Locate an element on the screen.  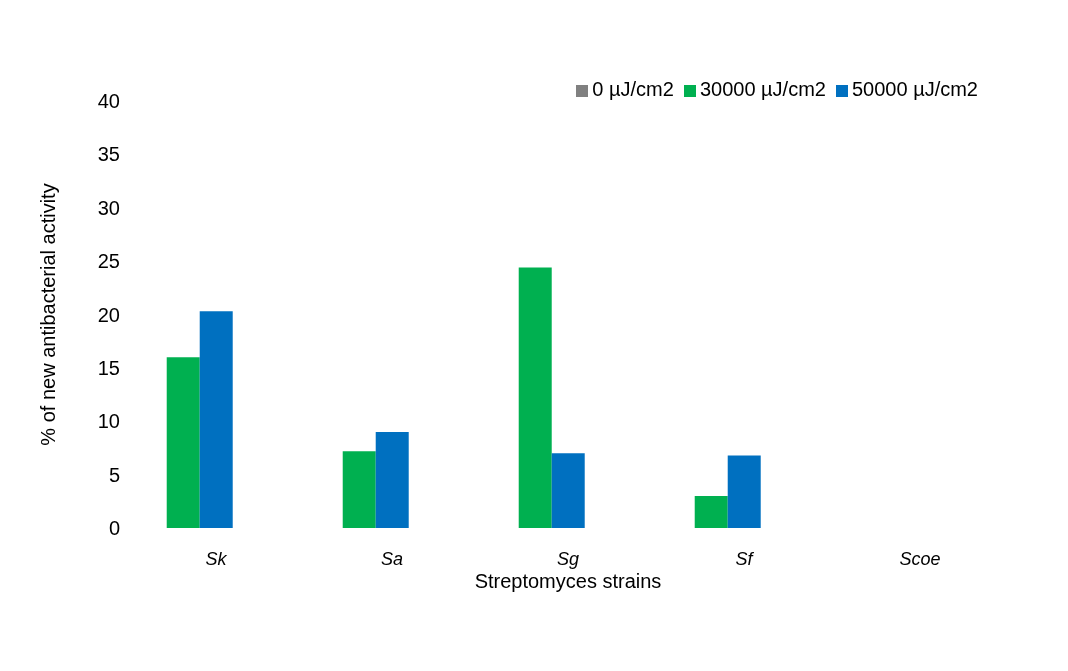
legend-label: 50000 µJ/cm2 is located at coordinates (914, 89).